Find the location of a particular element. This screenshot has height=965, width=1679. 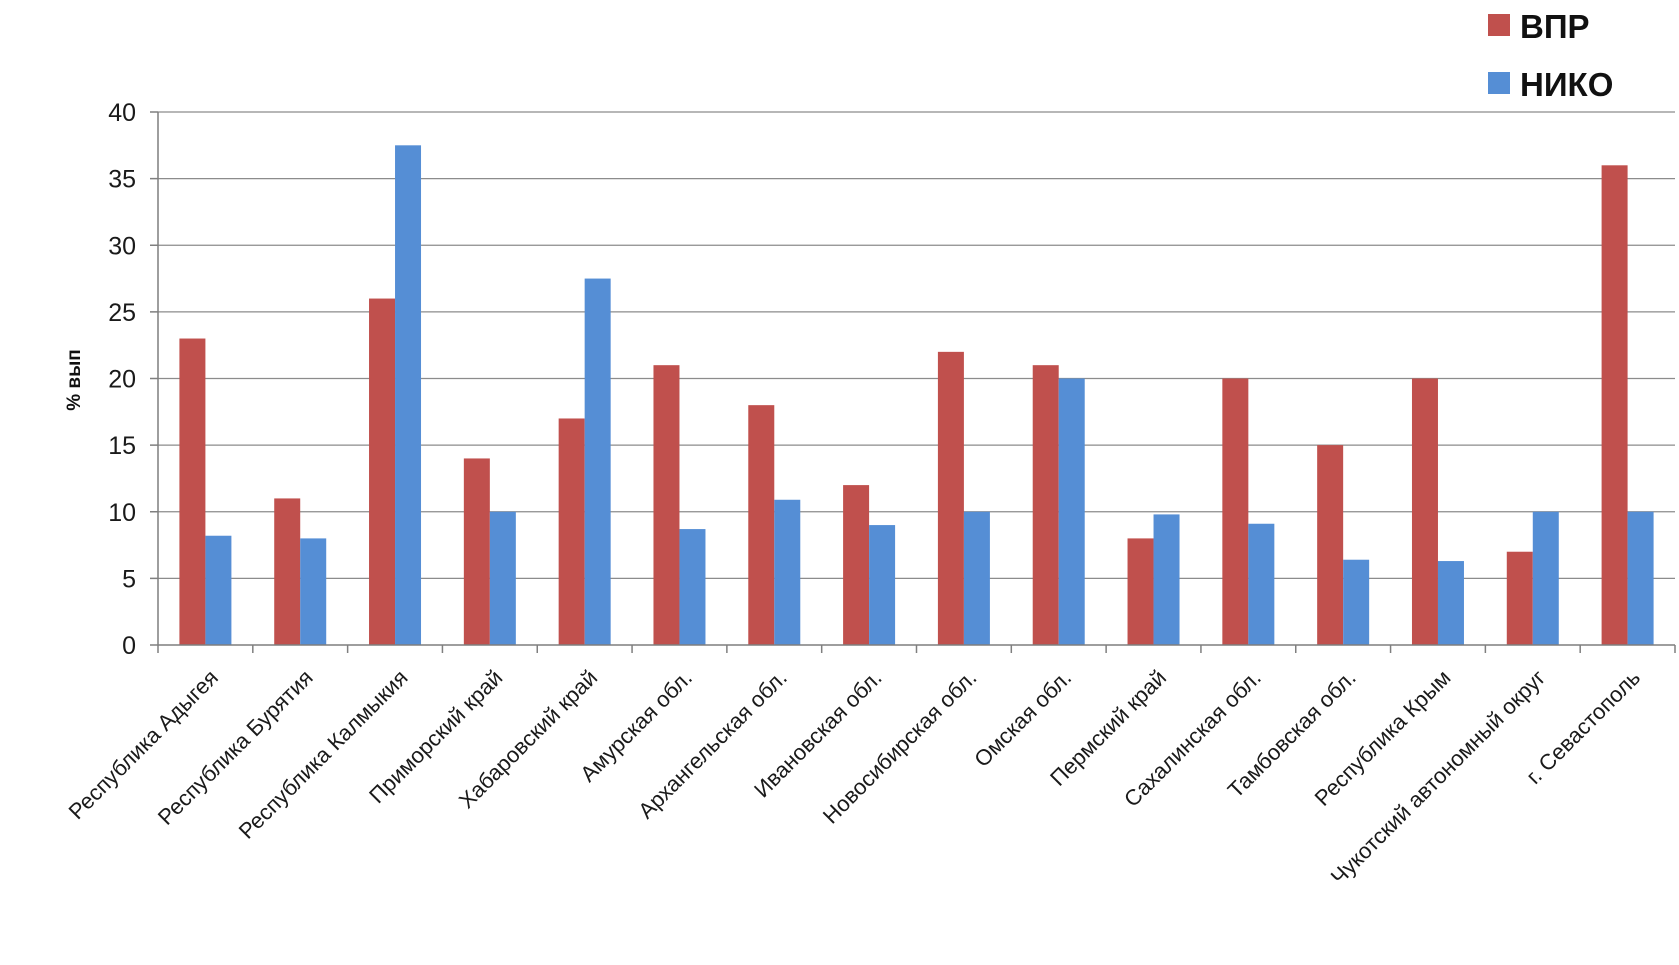

x-tick-label: Омская обл. is located at coordinates (1022, 718).